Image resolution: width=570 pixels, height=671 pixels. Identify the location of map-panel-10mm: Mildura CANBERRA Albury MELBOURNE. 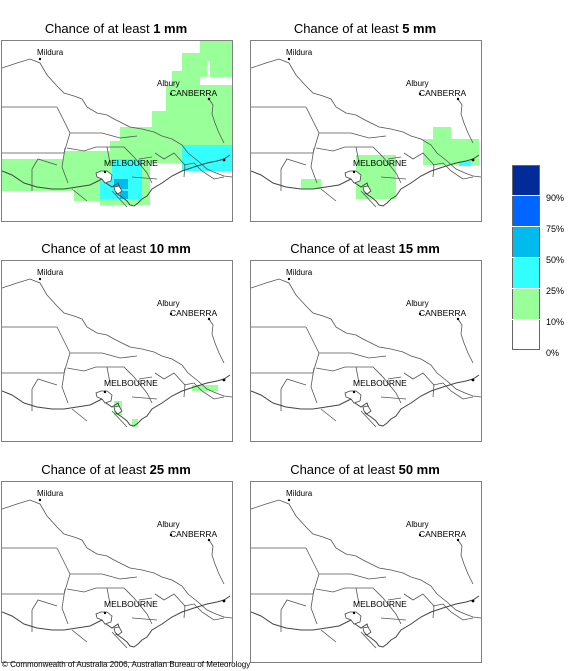
(117, 351).